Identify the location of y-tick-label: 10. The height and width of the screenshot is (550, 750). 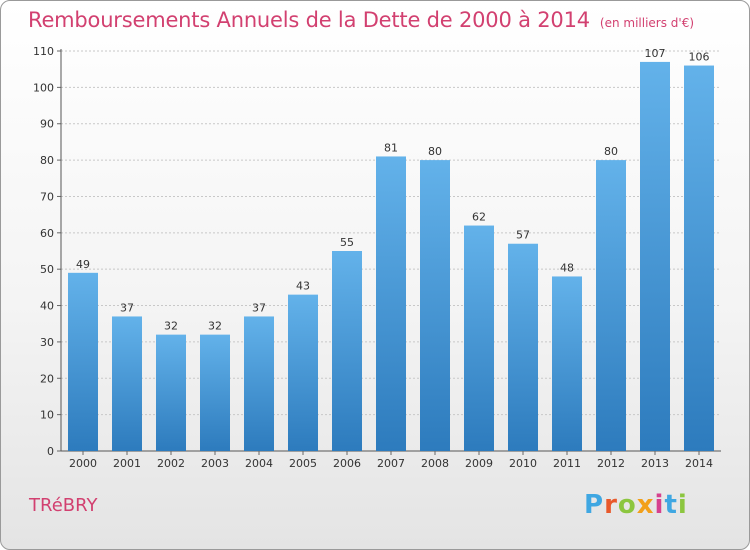
(47, 415).